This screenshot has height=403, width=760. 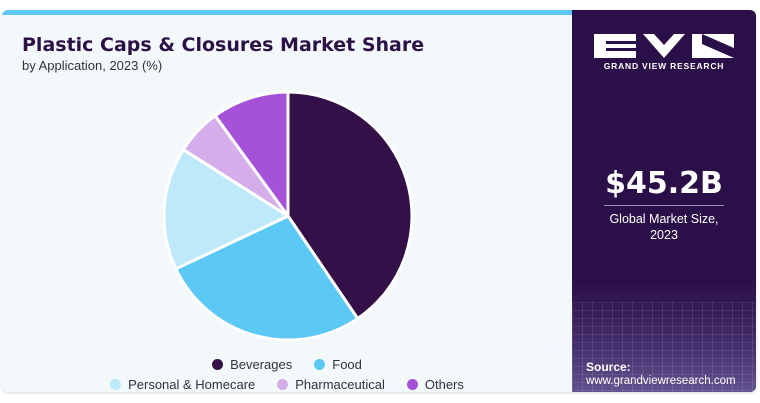 I want to click on chart-title: Plastic Caps & Closures Market Share, so click(x=223, y=45).